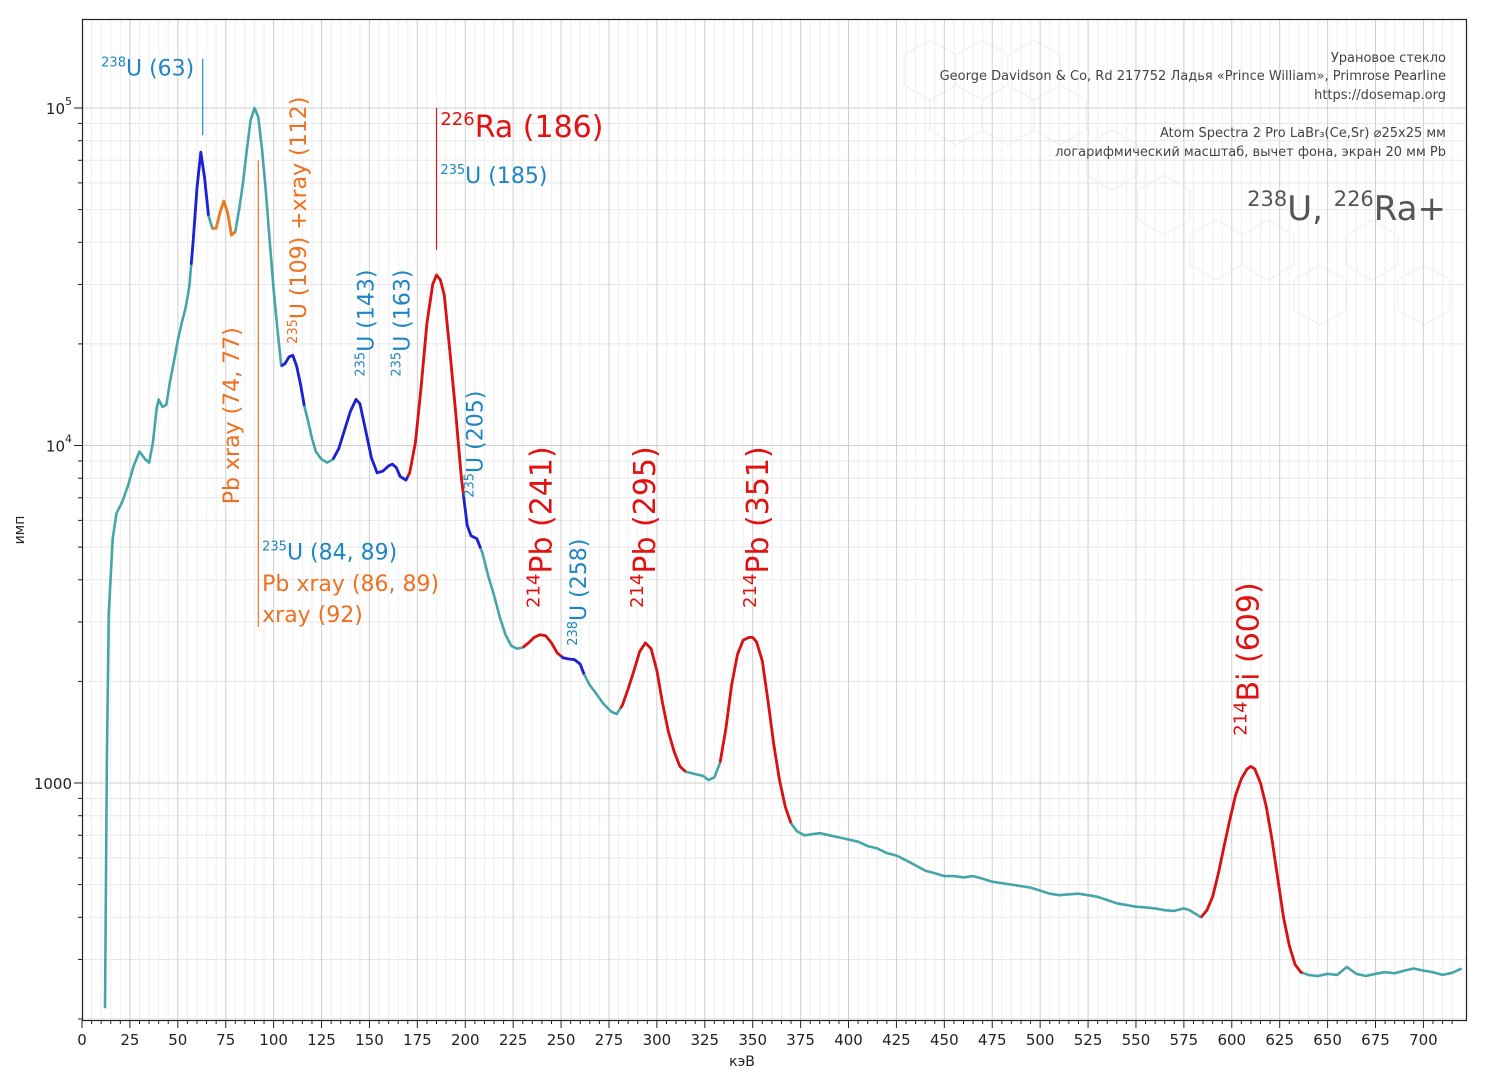 The height and width of the screenshot is (1080, 1491). Describe the element at coordinates (59, 106) in the screenshot. I see `y-tick-label: 10⁵` at that location.